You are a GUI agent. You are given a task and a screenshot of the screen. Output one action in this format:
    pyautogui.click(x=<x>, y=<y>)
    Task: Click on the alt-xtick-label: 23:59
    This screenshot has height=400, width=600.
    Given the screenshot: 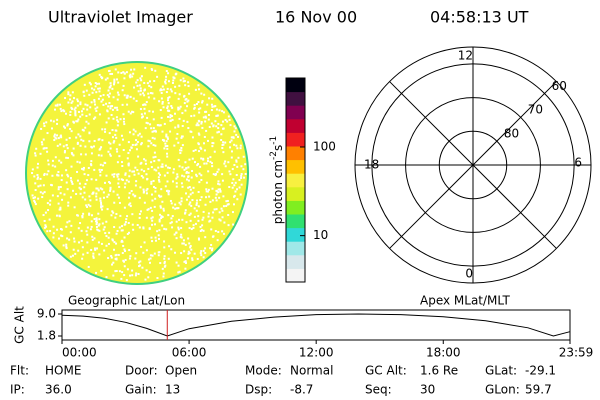 What is the action you would take?
    pyautogui.click(x=576, y=353)
    